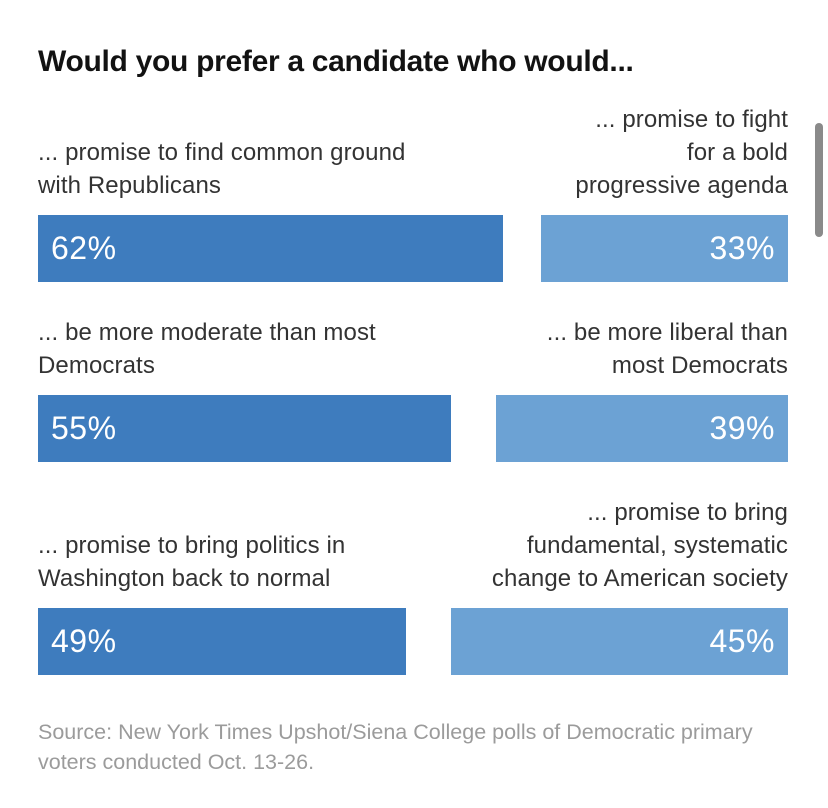 The width and height of the screenshot is (828, 808). Describe the element at coordinates (742, 248) in the screenshot. I see `pair-1-right-value: 33%` at that location.